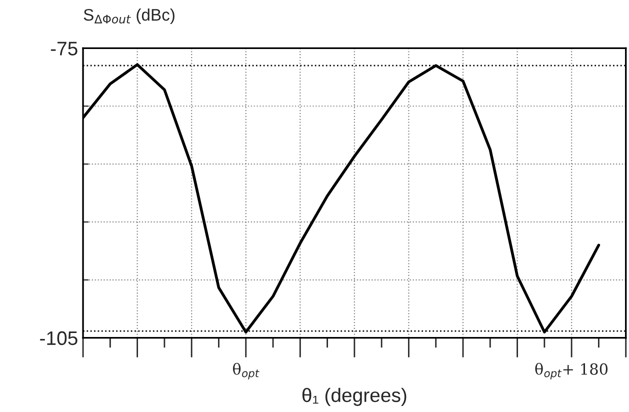 This screenshot has height=412, width=629. I want to click on x-axis-title: θ₁ (degrees), so click(354, 397).